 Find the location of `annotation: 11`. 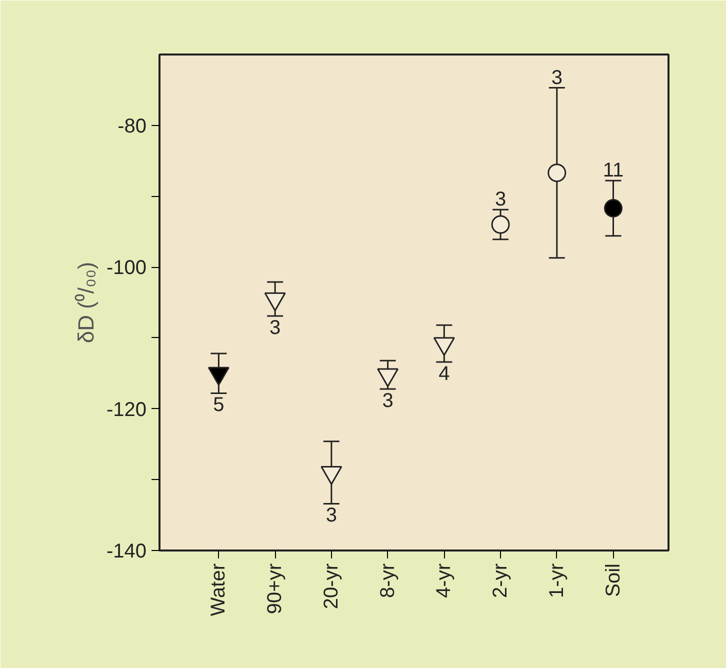

annotation: 11 is located at coordinates (613, 171).